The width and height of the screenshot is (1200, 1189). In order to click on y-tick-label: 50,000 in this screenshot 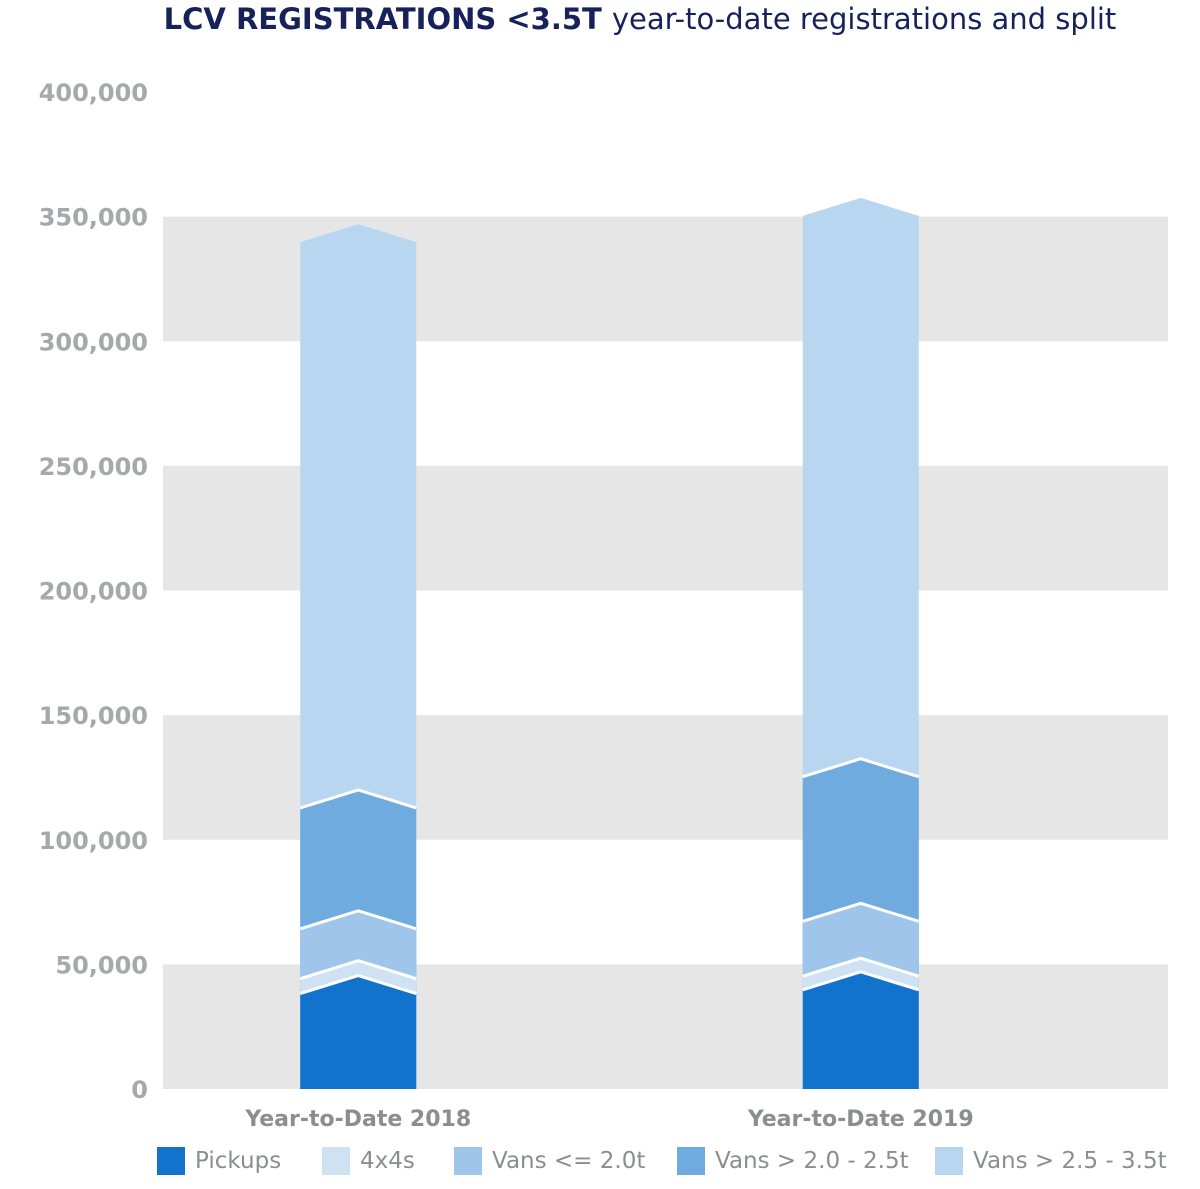, I will do `click(101, 965)`.